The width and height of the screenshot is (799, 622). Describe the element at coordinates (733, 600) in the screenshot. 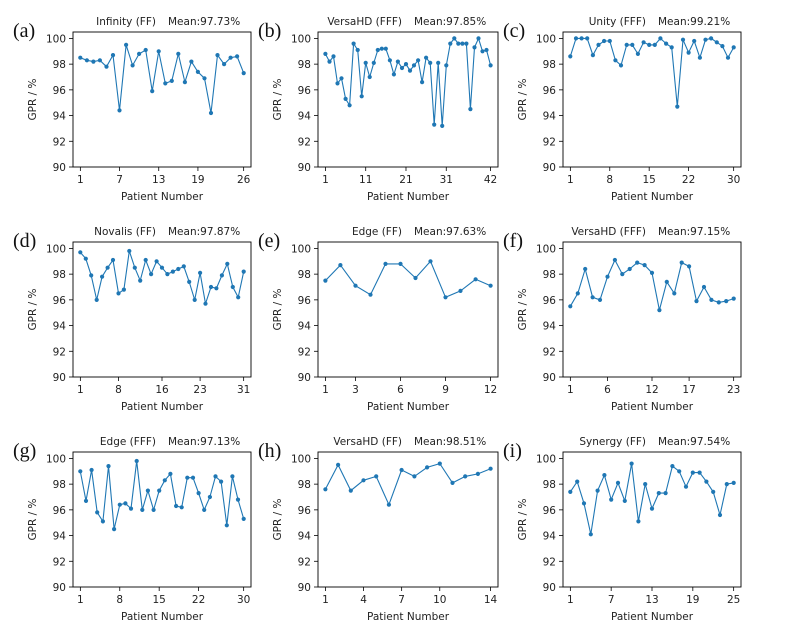

I see `x-tick-label: 25` at that location.